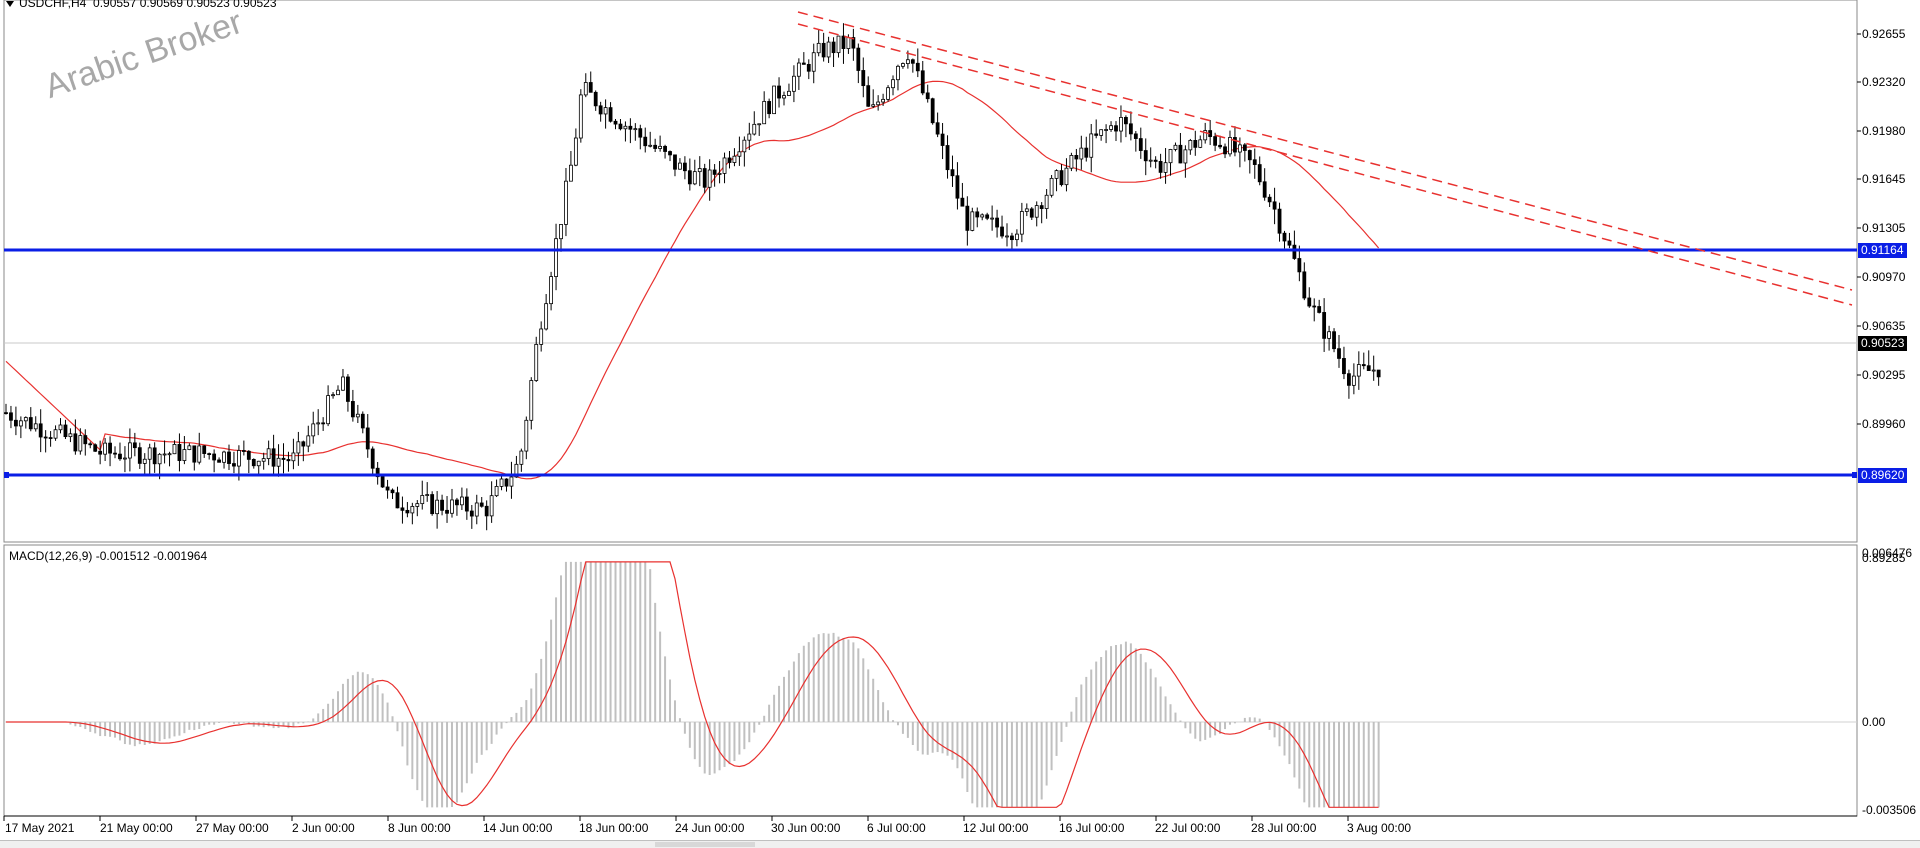  What do you see at coordinates (960, 844) in the screenshot?
I see `horizontal-scrollbar` at bounding box center [960, 844].